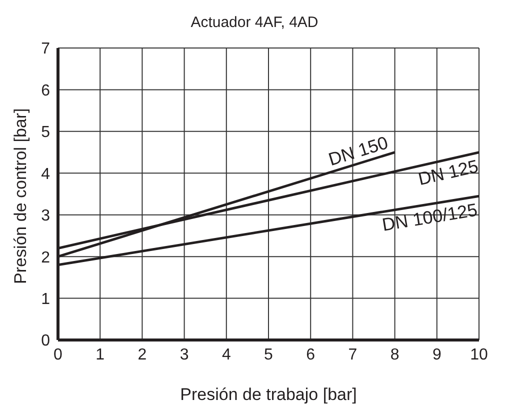 The image size is (509, 420). What do you see at coordinates (58, 355) in the screenshot?
I see `x-tick-label: 0` at bounding box center [58, 355].